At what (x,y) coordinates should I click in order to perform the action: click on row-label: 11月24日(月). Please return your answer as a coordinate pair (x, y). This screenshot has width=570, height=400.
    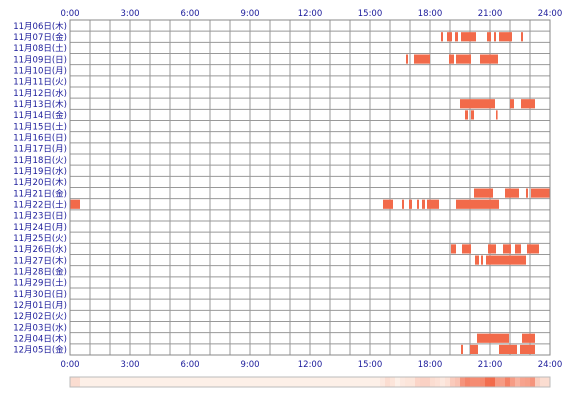
    Looking at the image, I should click on (40, 228).